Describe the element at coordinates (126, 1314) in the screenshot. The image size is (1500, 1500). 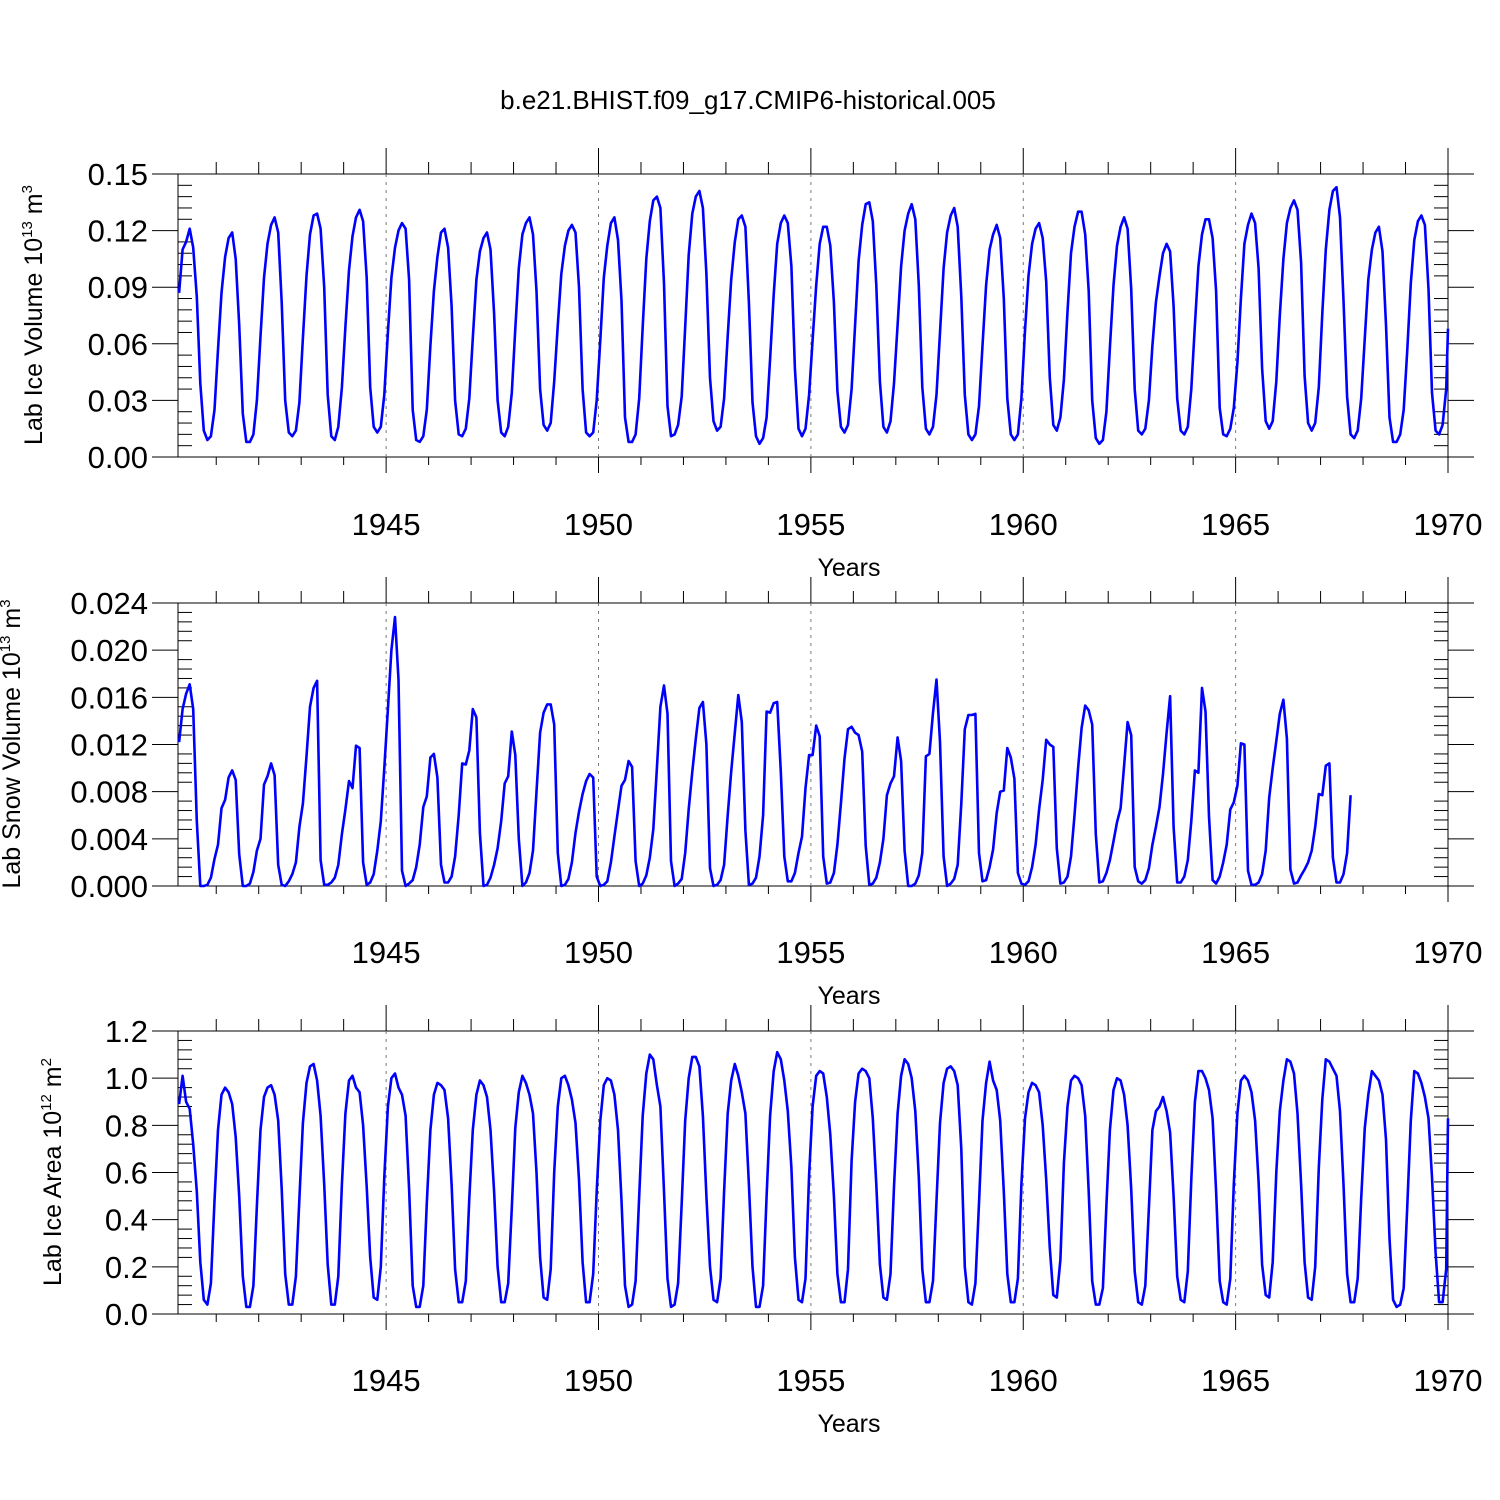
I see `y-tick-label: 0.0` at that location.